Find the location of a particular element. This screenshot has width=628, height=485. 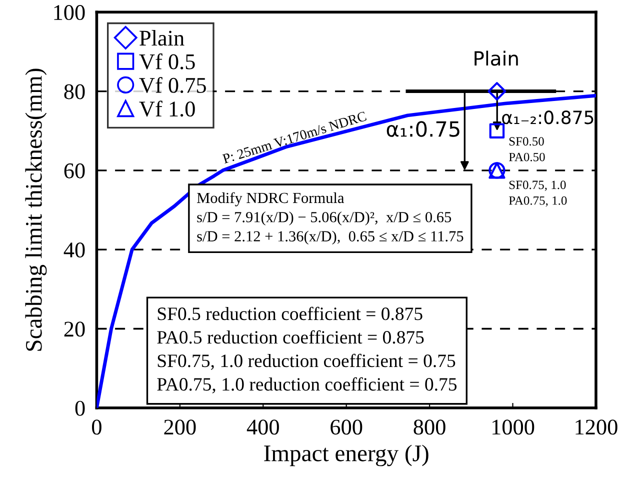

annotation: α₁:0.75 is located at coordinates (423, 129).